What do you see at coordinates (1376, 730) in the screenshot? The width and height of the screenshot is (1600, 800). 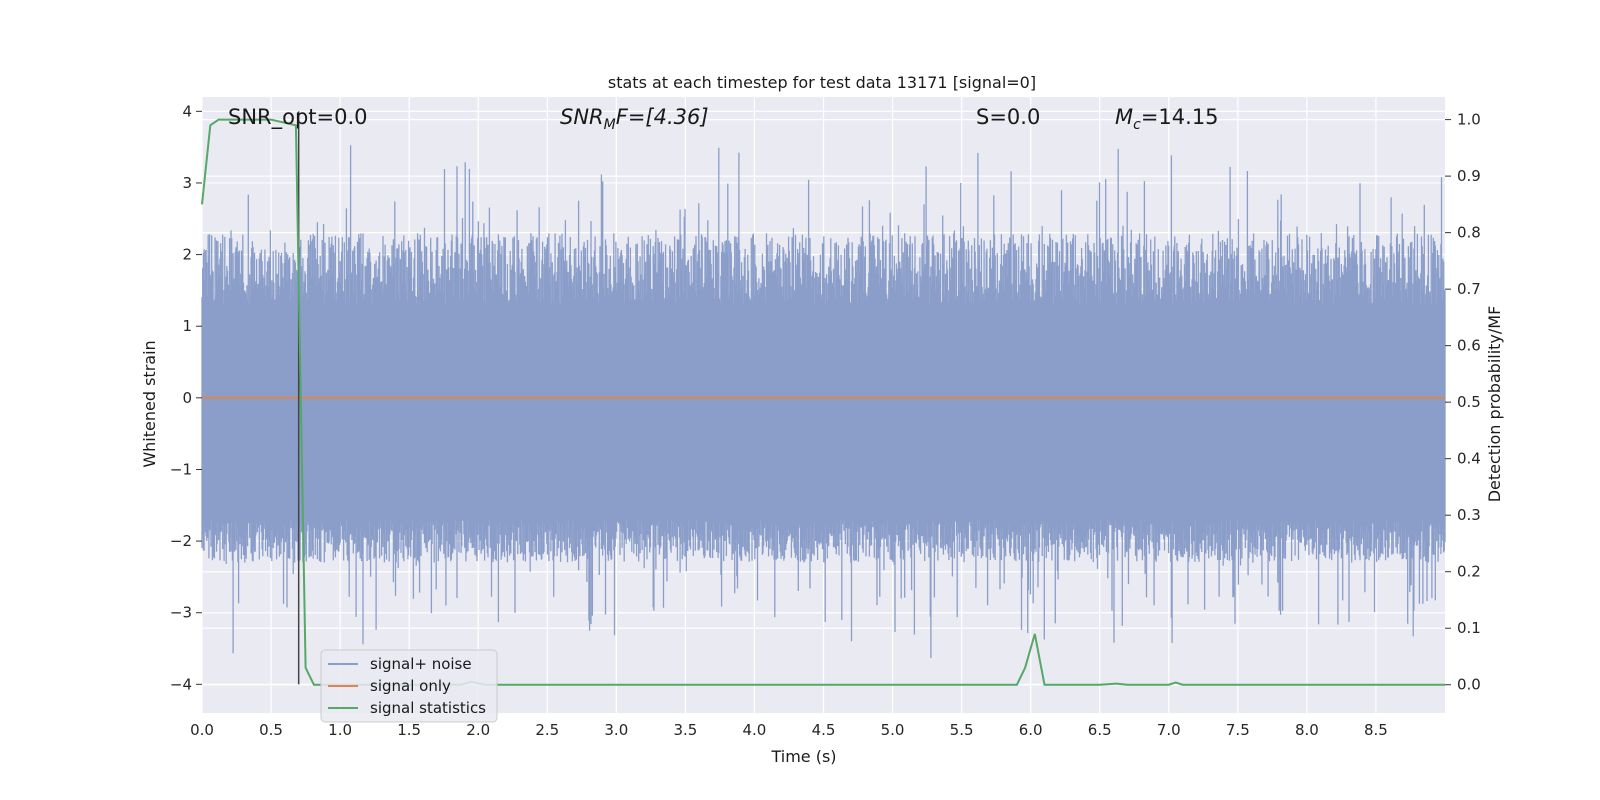 I see `x-tick-label: 8.5` at bounding box center [1376, 730].